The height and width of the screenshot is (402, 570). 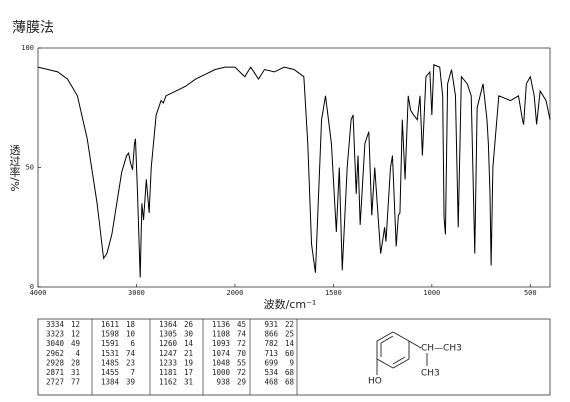 What do you see at coordinates (289, 334) in the screenshot?
I see `peak-transmittance: 25` at bounding box center [289, 334].